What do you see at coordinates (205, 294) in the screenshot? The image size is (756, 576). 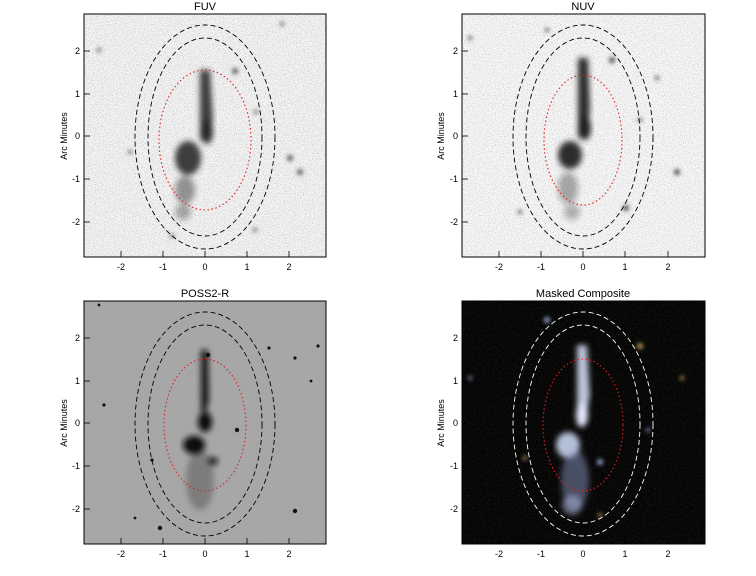 I see `panel-title: POSS2-R` at bounding box center [205, 294].